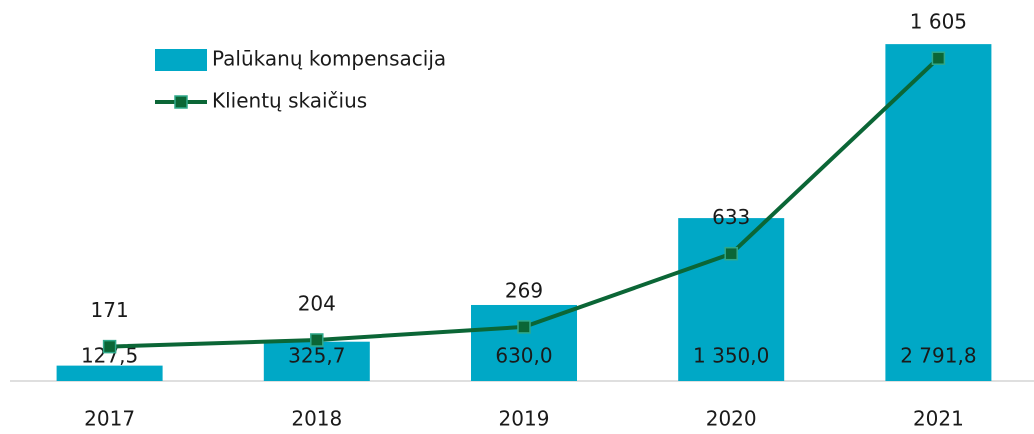  Describe the element at coordinates (316, 419) in the screenshot. I see `x-tick-label: 2018` at that location.